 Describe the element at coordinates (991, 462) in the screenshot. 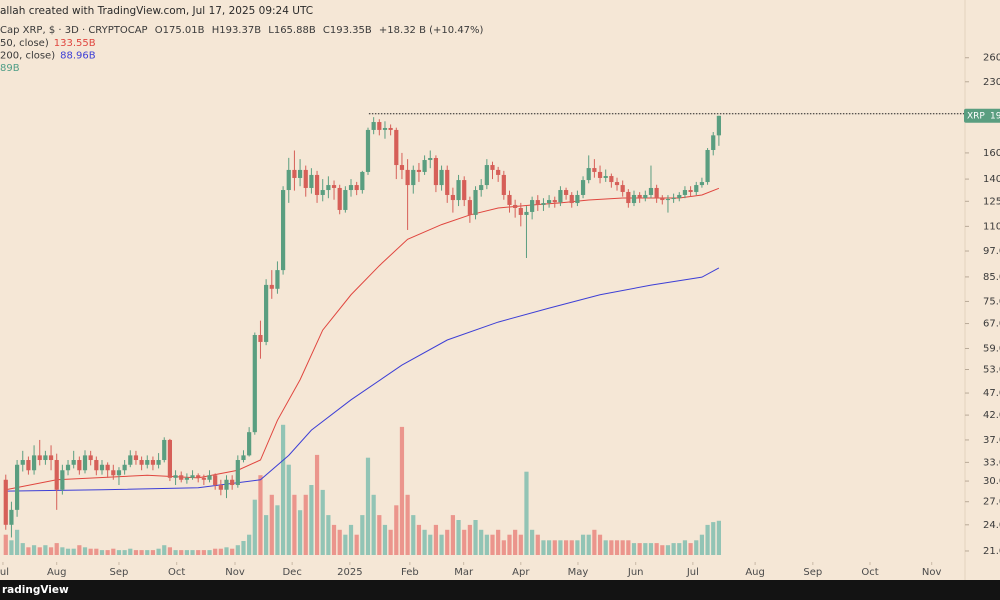

I see `y-tick-label: 33.00B` at that location.